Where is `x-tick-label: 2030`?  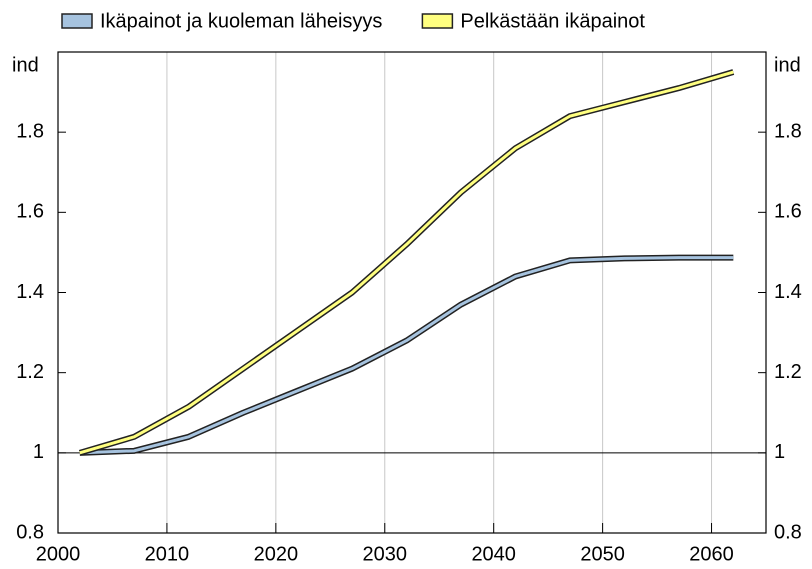
x-tick-label: 2030 is located at coordinates (385, 554).